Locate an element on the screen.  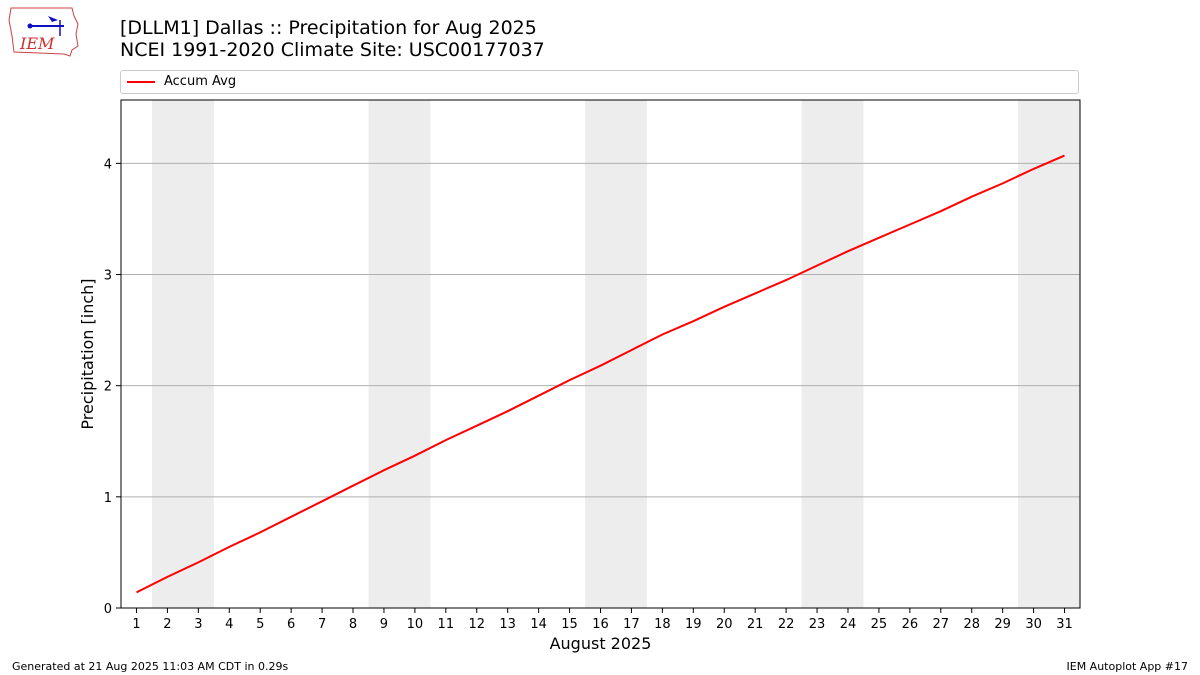
x-tick-label-18: 18 is located at coordinates (662, 624).